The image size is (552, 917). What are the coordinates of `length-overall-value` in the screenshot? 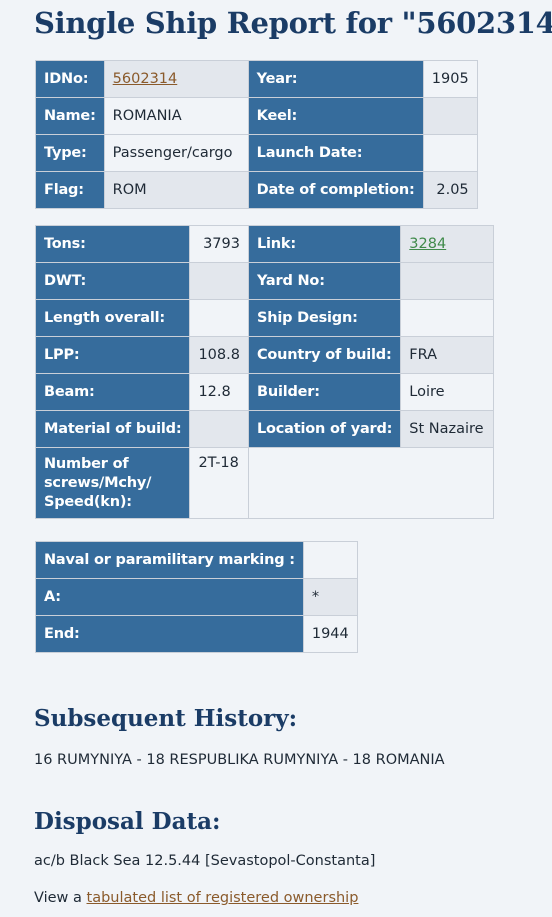 It's located at (219, 318).